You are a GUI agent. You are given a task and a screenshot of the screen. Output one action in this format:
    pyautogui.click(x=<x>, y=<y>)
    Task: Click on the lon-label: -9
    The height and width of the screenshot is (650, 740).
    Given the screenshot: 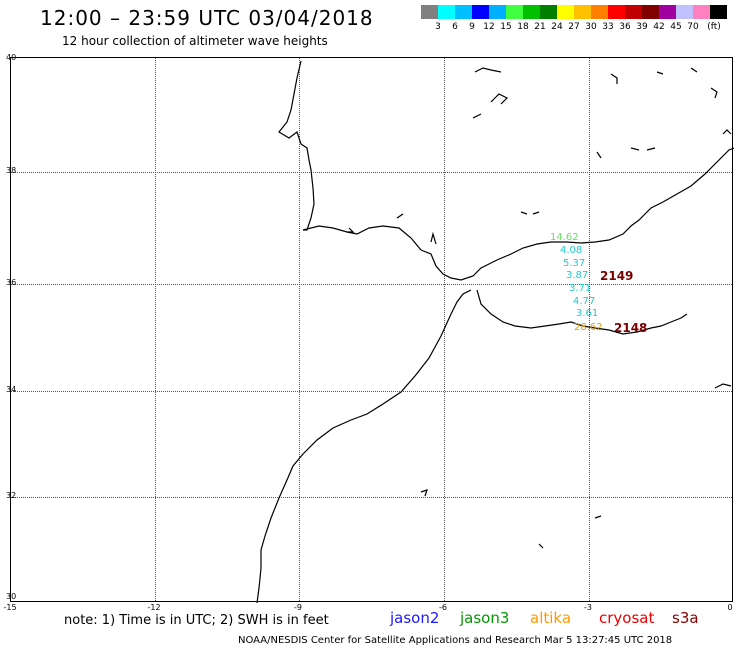 What is the action you would take?
    pyautogui.click(x=298, y=607)
    